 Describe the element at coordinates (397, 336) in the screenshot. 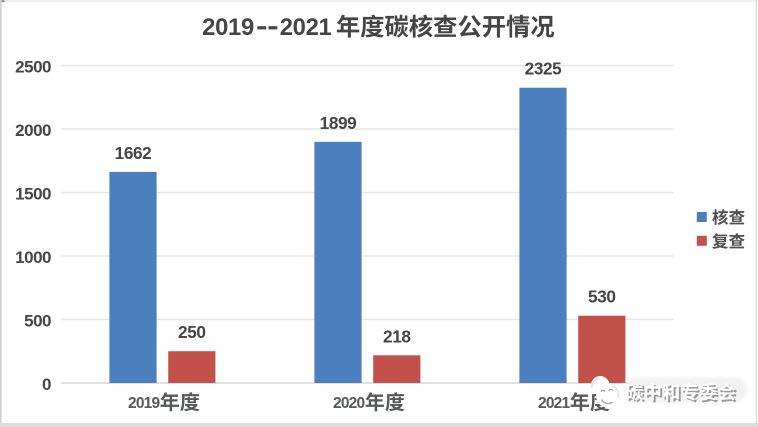

I see `svg-text: 218` at that location.